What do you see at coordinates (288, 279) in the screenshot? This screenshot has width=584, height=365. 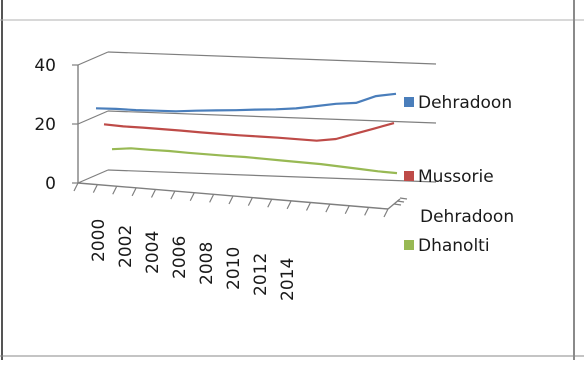 I see `x-tick-label: 2014` at bounding box center [288, 279].